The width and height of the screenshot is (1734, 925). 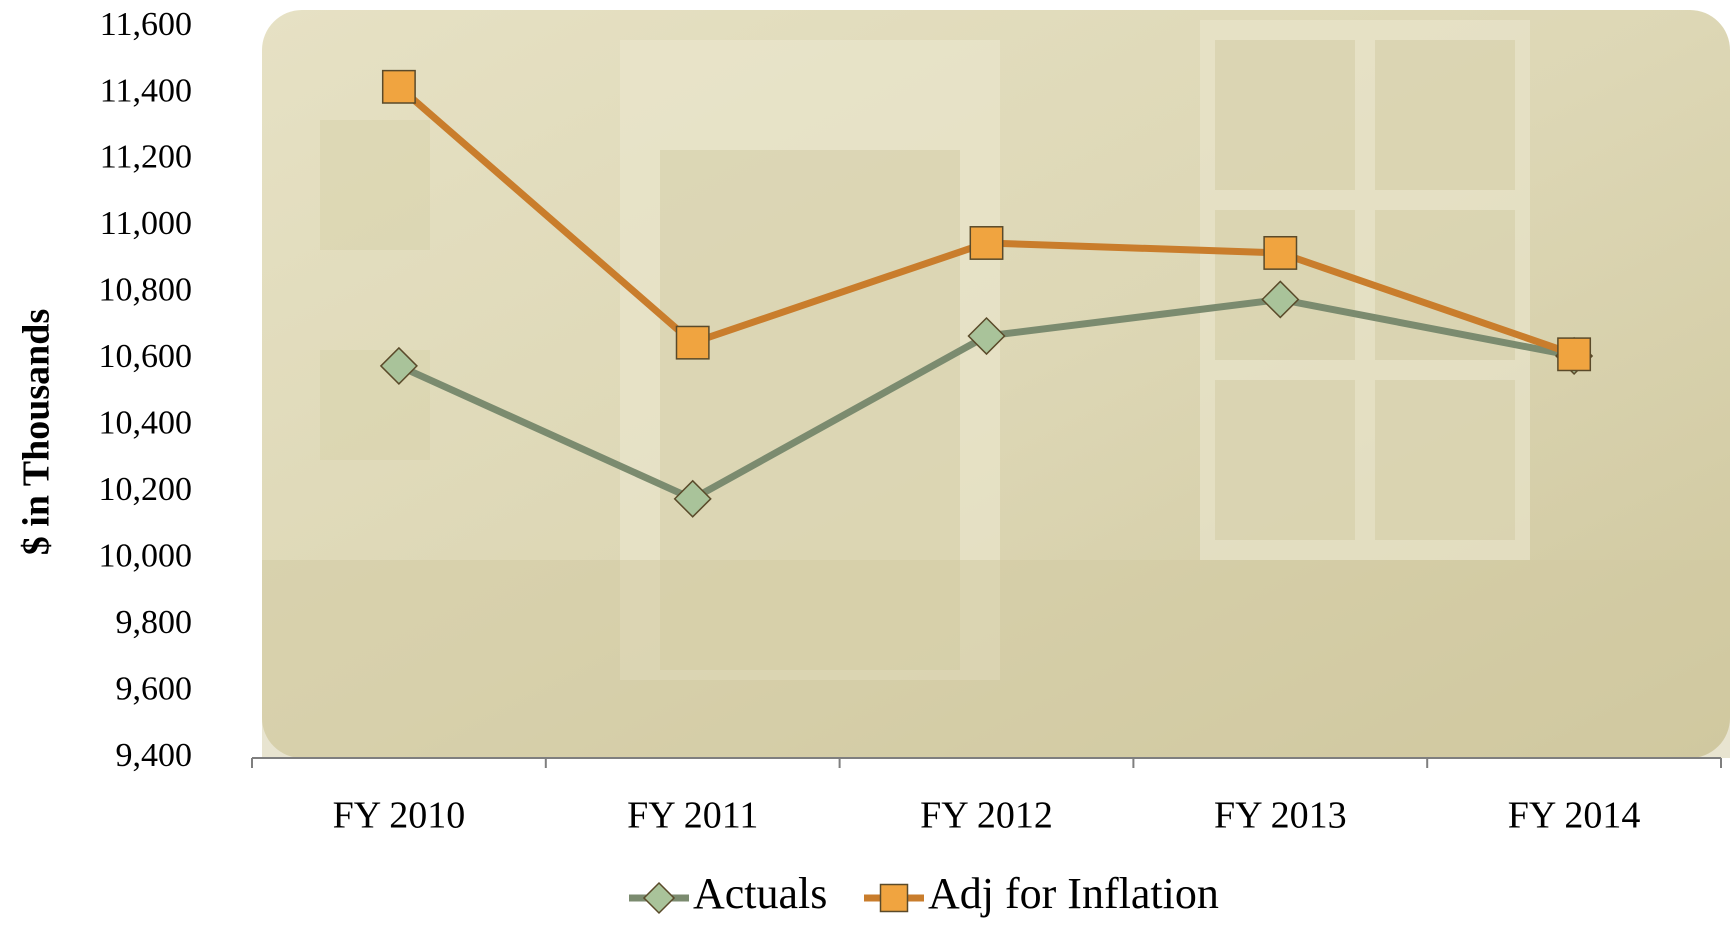 What do you see at coordinates (146, 290) in the screenshot?
I see `y-tick-label: 10,800` at bounding box center [146, 290].